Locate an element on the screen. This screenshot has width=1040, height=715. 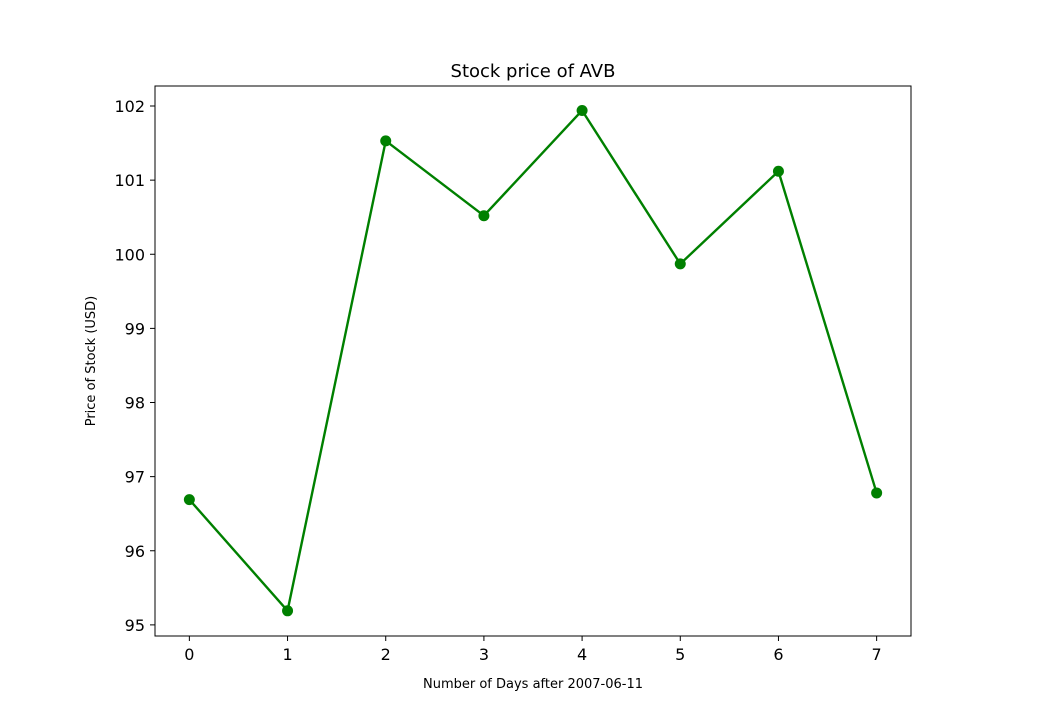
y-tick-label: 98 is located at coordinates (135, 403).